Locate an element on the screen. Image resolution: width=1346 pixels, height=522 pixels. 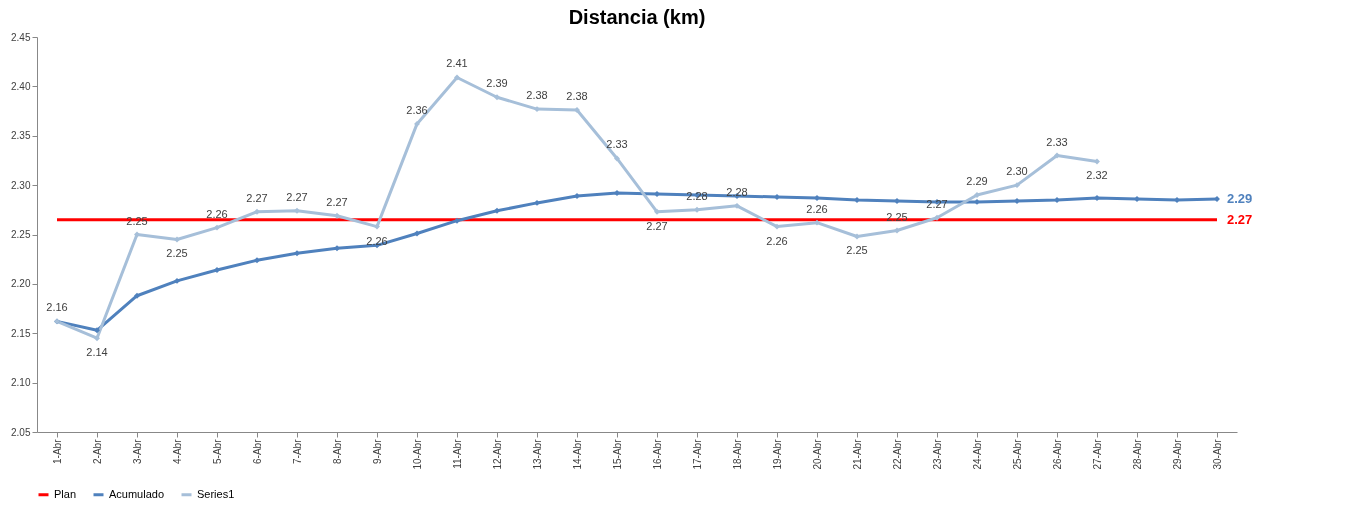
x-tick-label: 12-Abr is located at coordinates (497, 454).